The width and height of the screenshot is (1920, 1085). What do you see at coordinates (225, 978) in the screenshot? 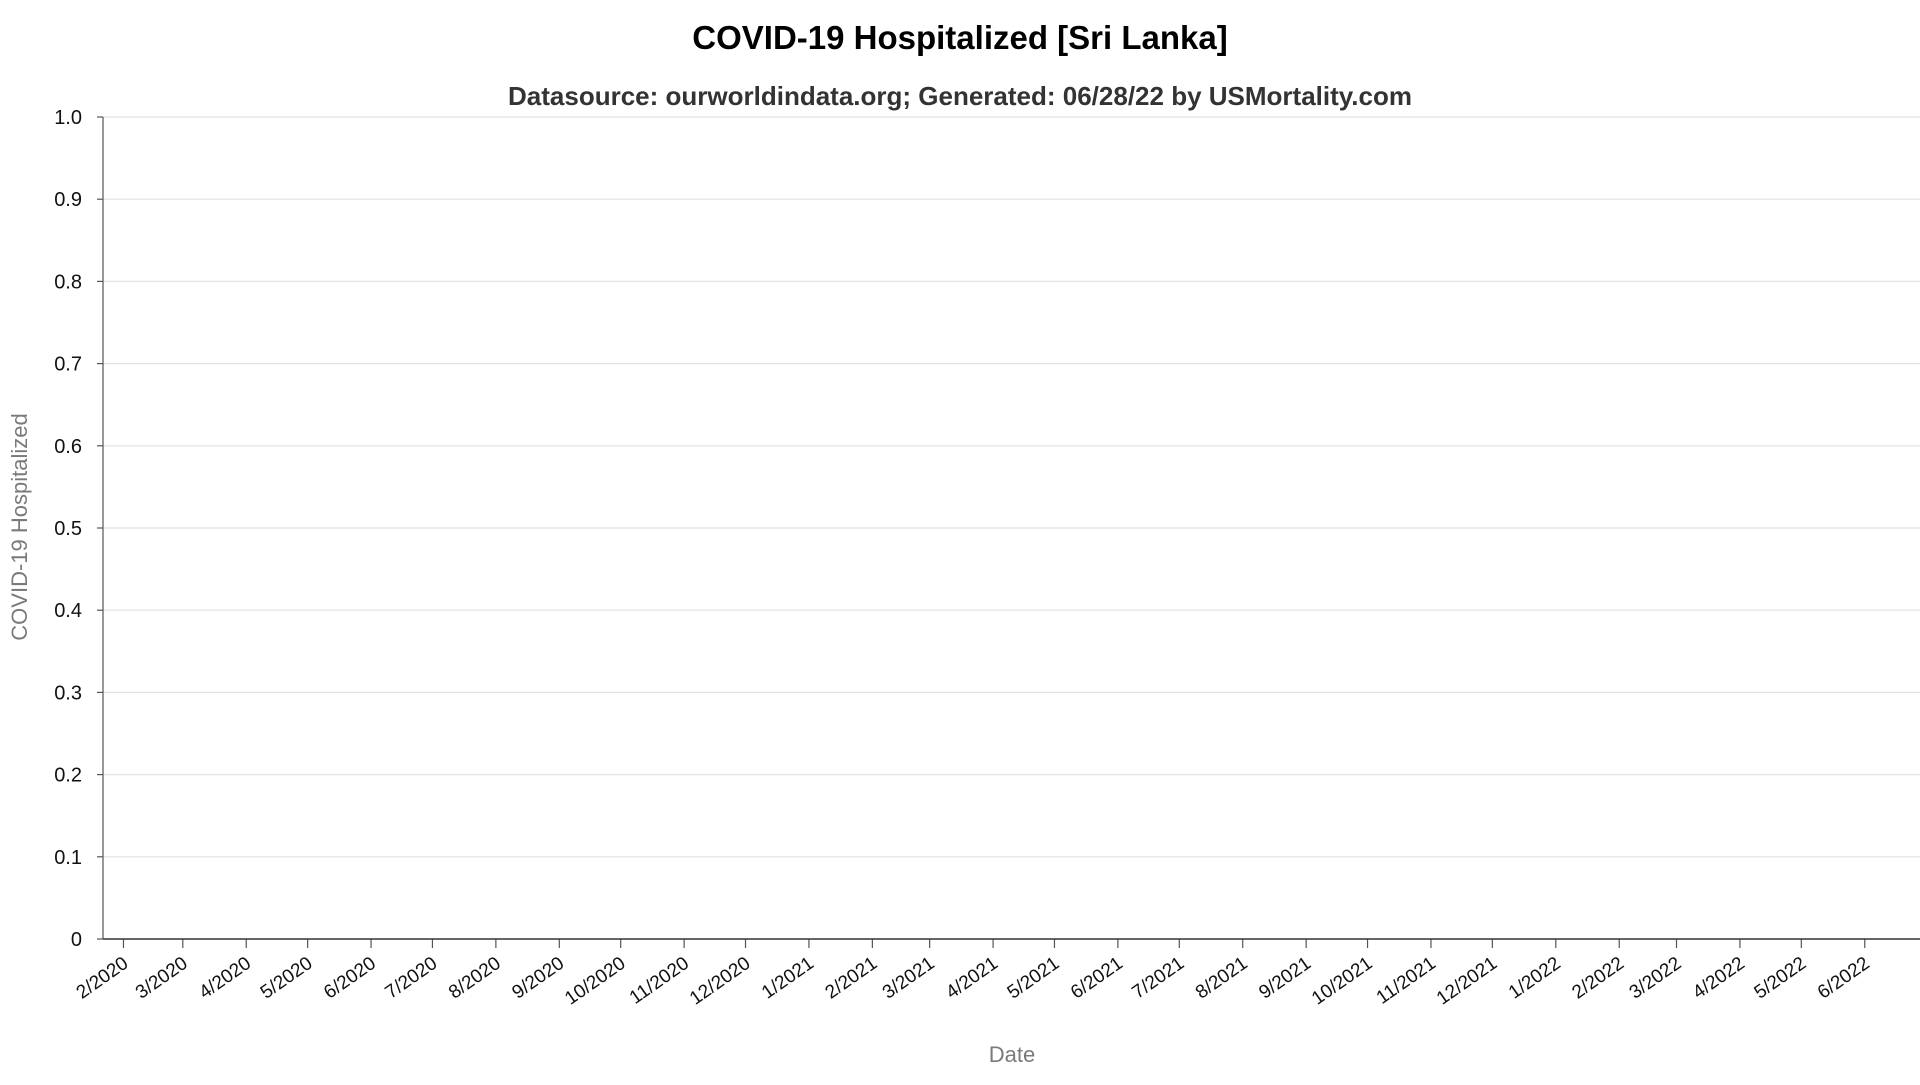
I see `x-tick-label: 4/2020` at bounding box center [225, 978].